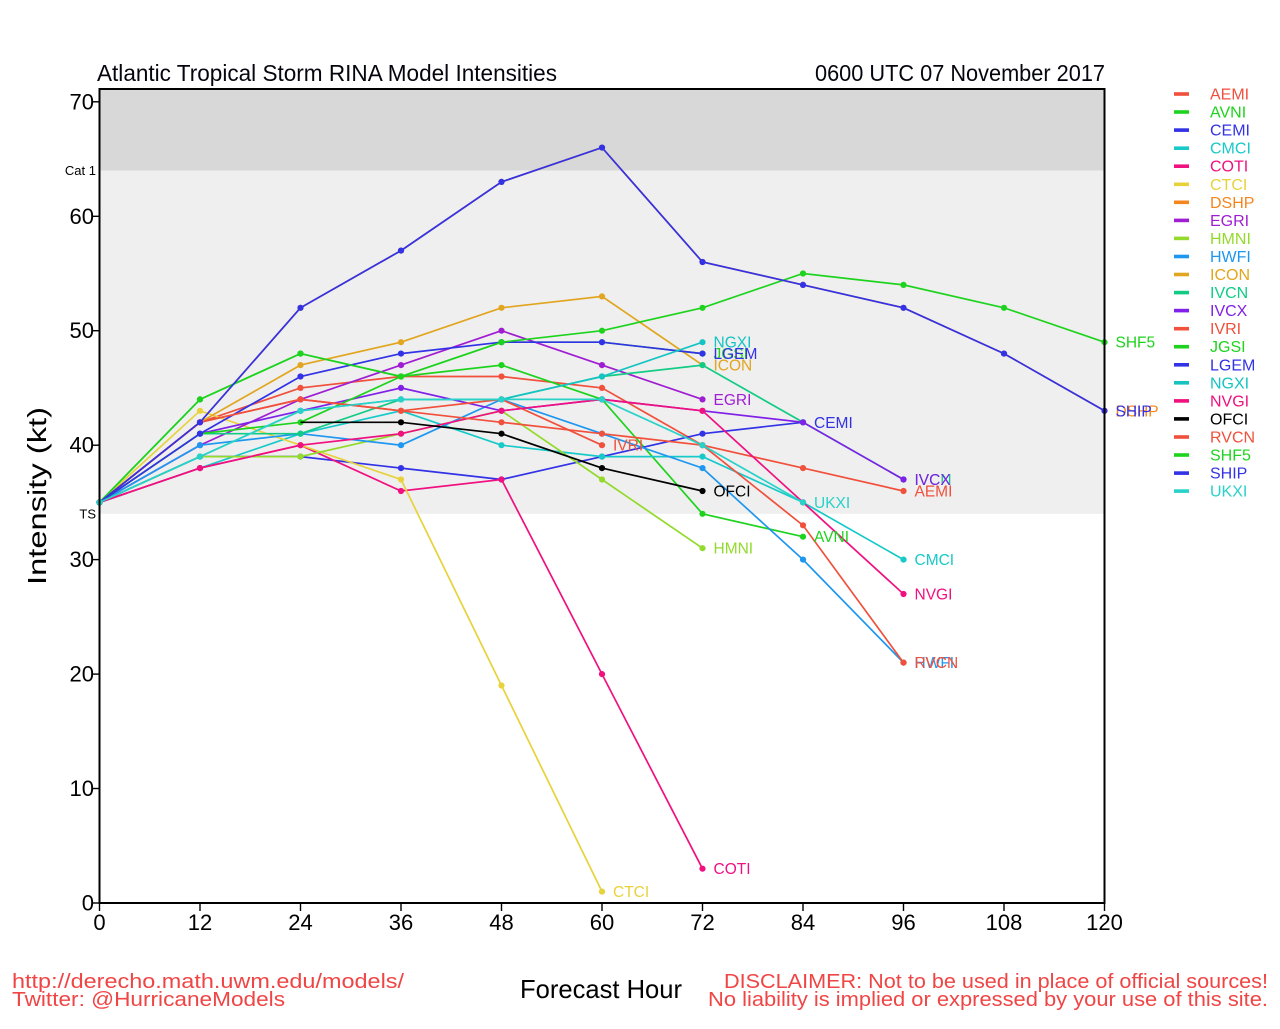 The width and height of the screenshot is (1280, 1029). What do you see at coordinates (208, 982) in the screenshot?
I see `svg-text:http://derecho.math.uwm.edu/mo: http://derecho.math.uwm.edu/models/` at bounding box center [208, 982].